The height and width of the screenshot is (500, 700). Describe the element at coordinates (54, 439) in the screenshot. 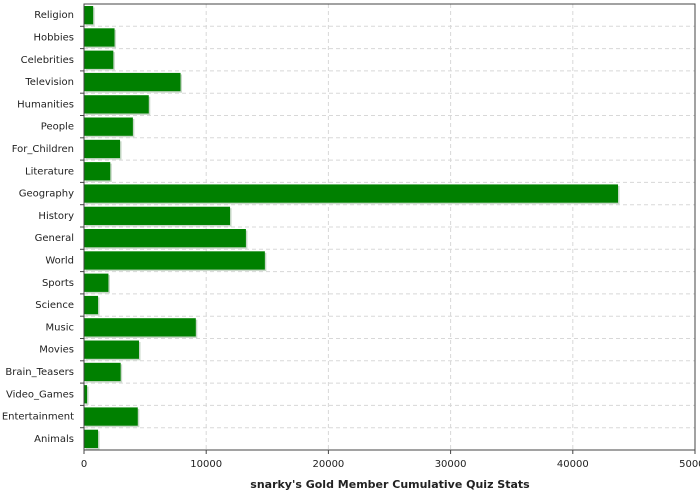

I see `y-tick-label: Animals` at that location.